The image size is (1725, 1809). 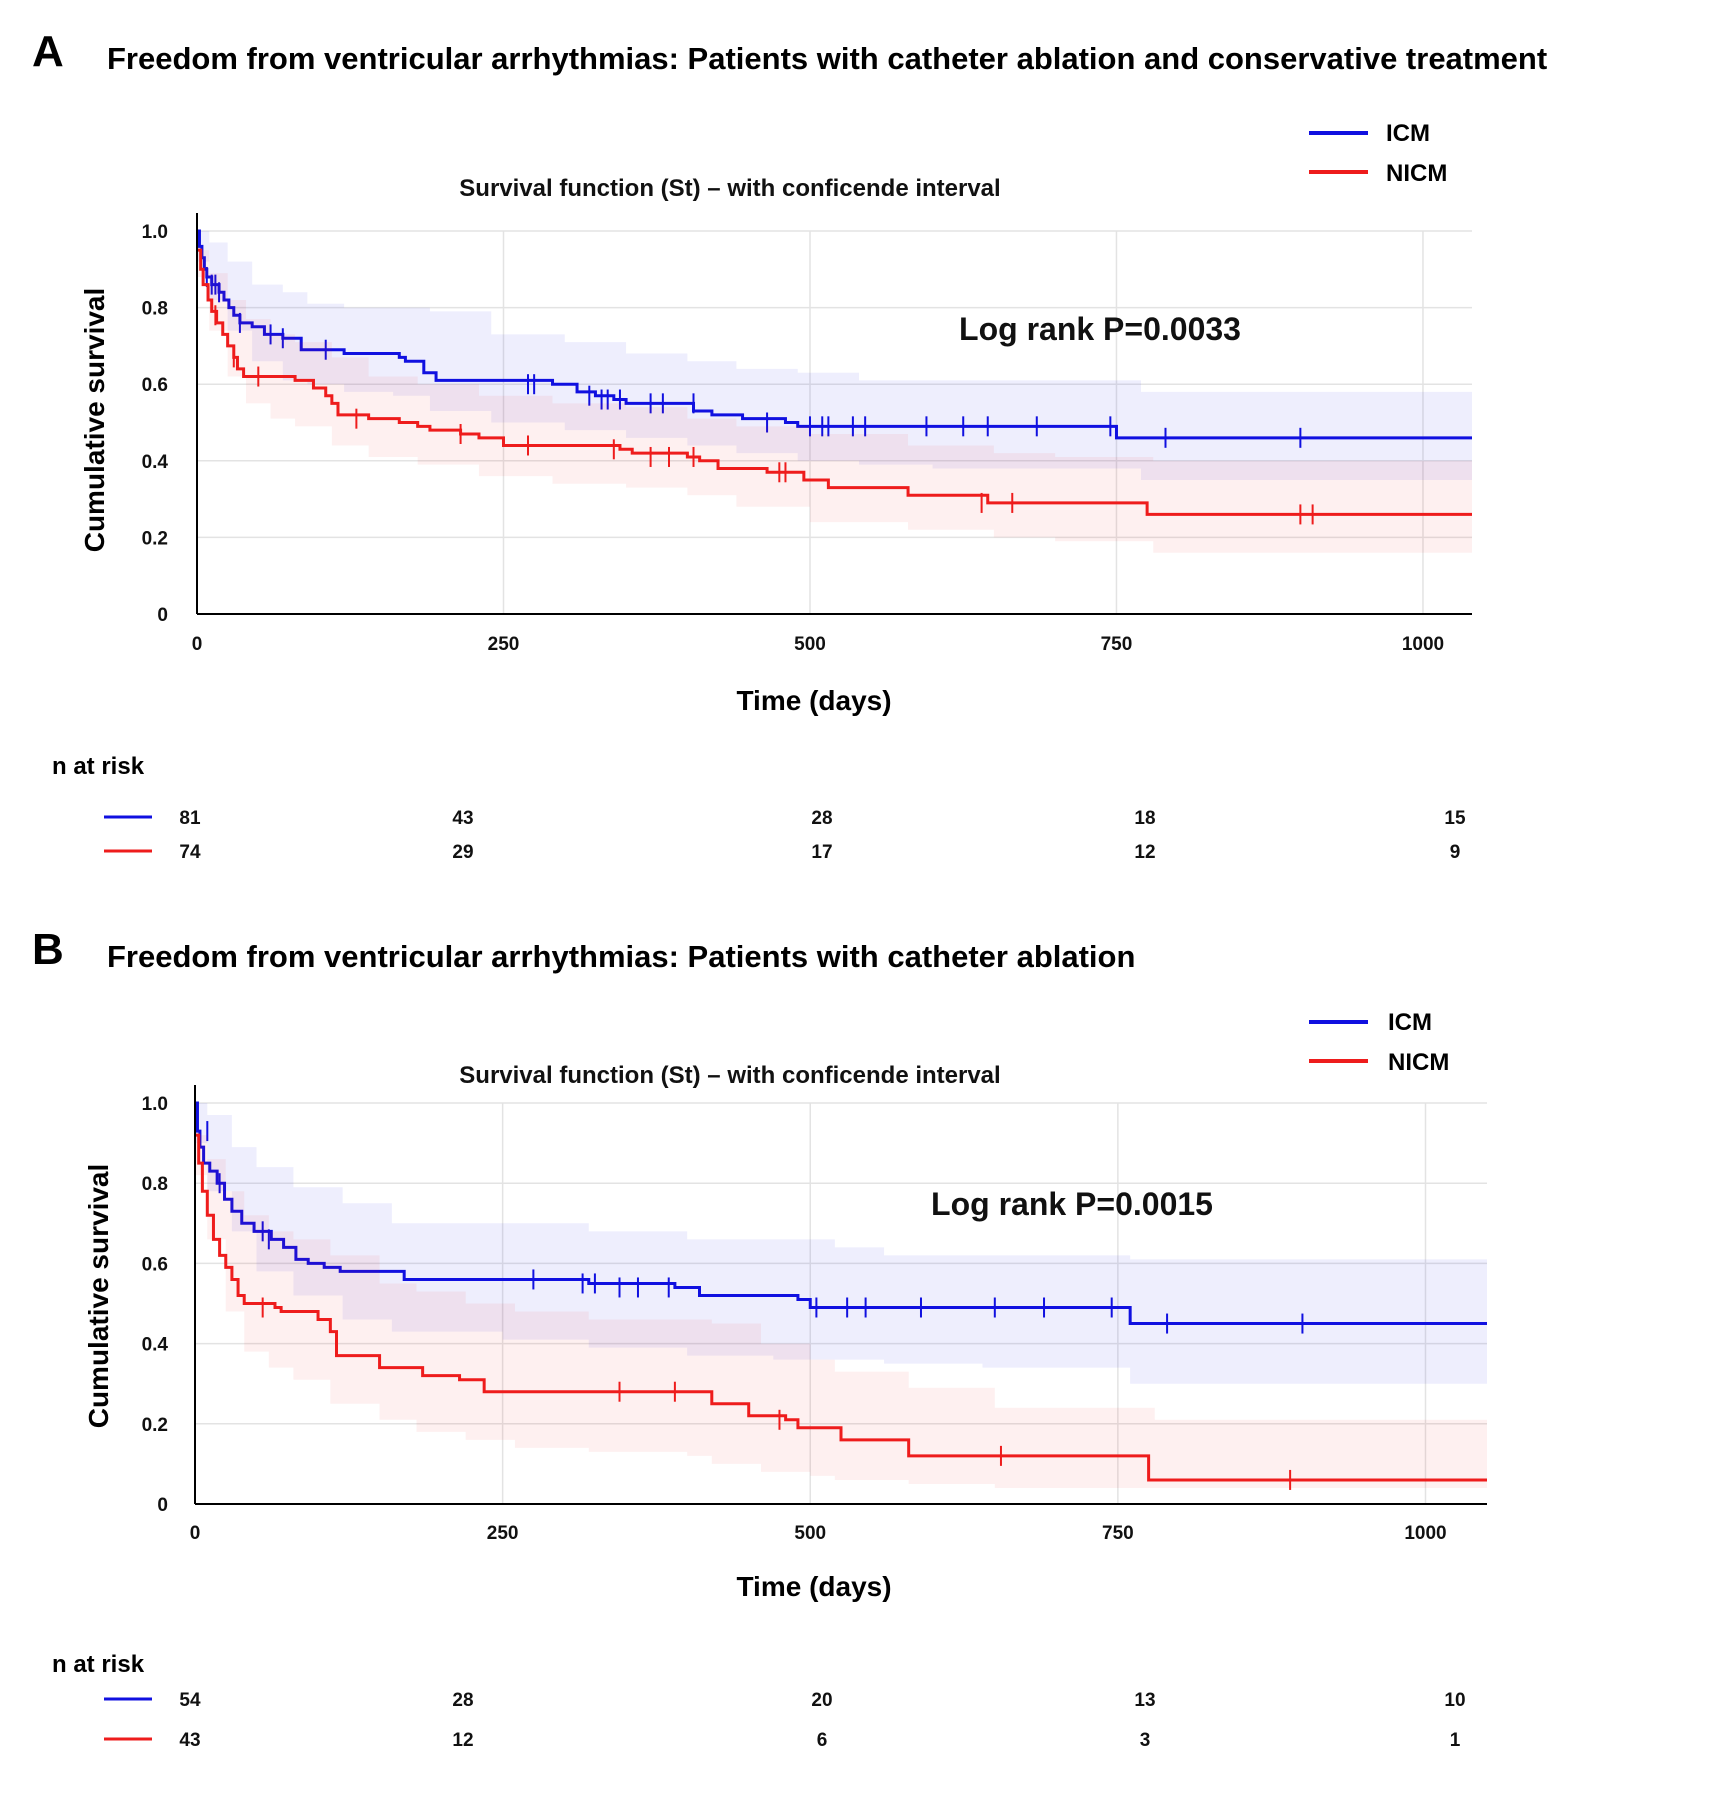 I want to click on n-at-risk-value: 29, so click(x=462, y=852).